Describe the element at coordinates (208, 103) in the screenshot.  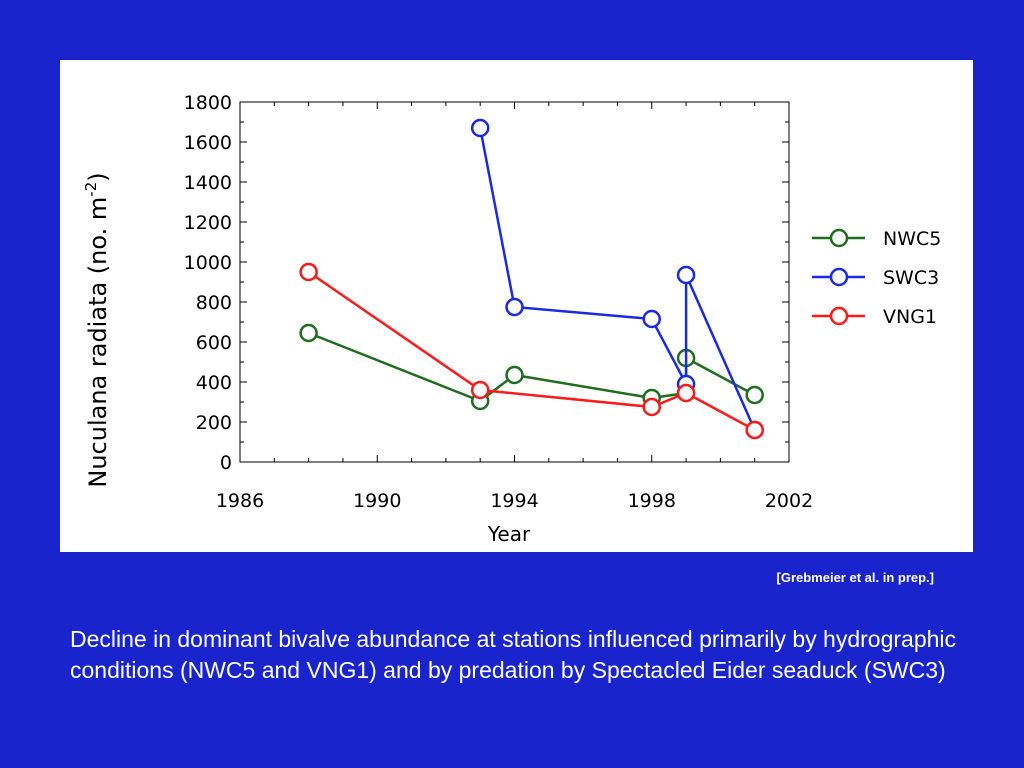
I see `y-tick-label: 1800` at that location.